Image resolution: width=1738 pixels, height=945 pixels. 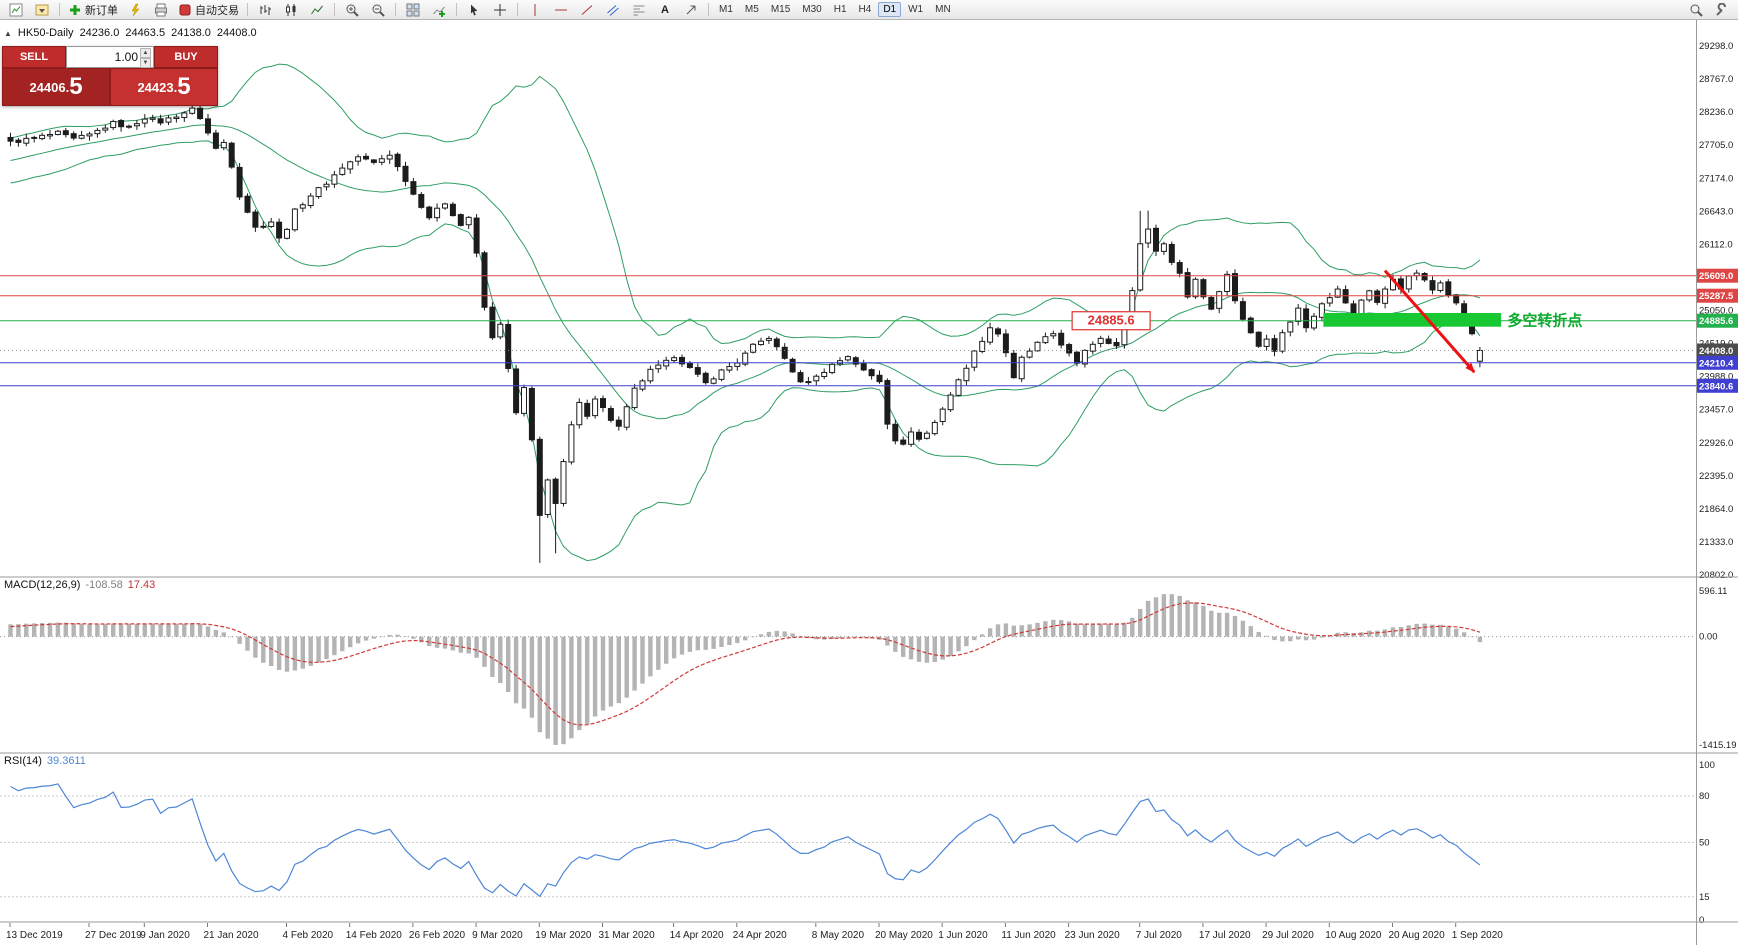 What do you see at coordinates (865, 9) in the screenshot?
I see `timeframe-h4-button: H4` at bounding box center [865, 9].